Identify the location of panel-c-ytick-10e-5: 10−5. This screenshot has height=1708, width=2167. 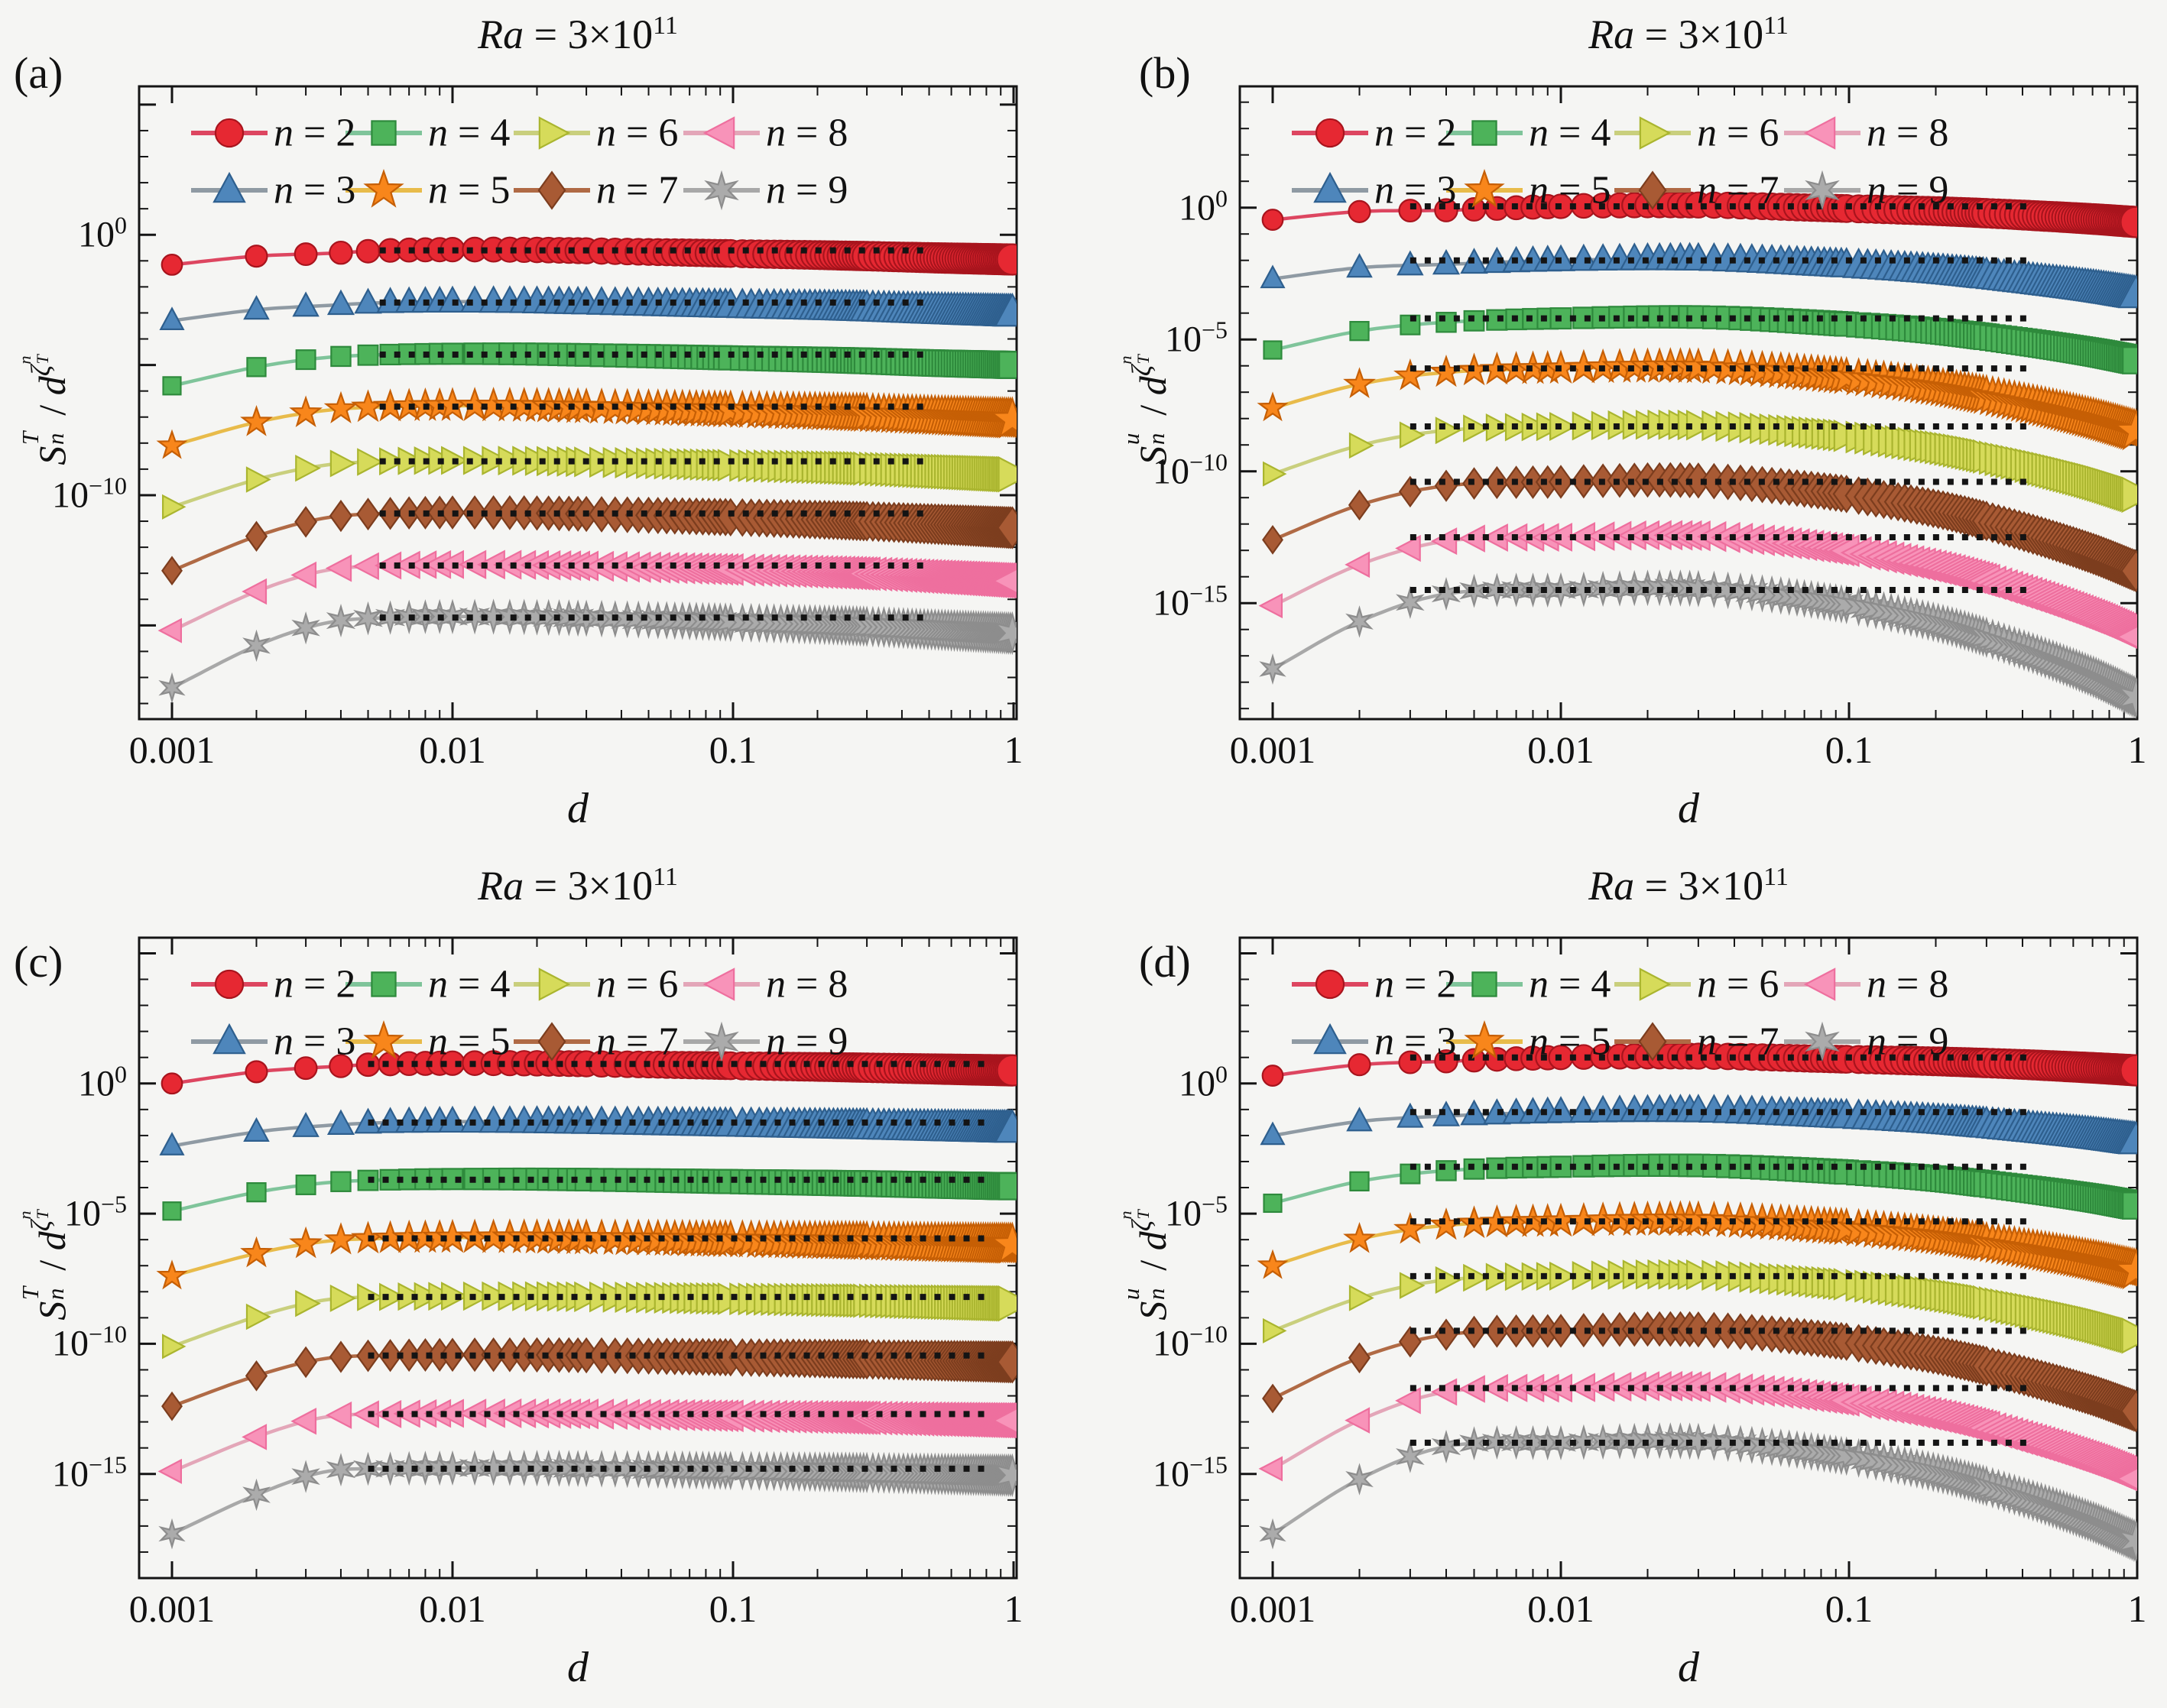
(64, 1213).